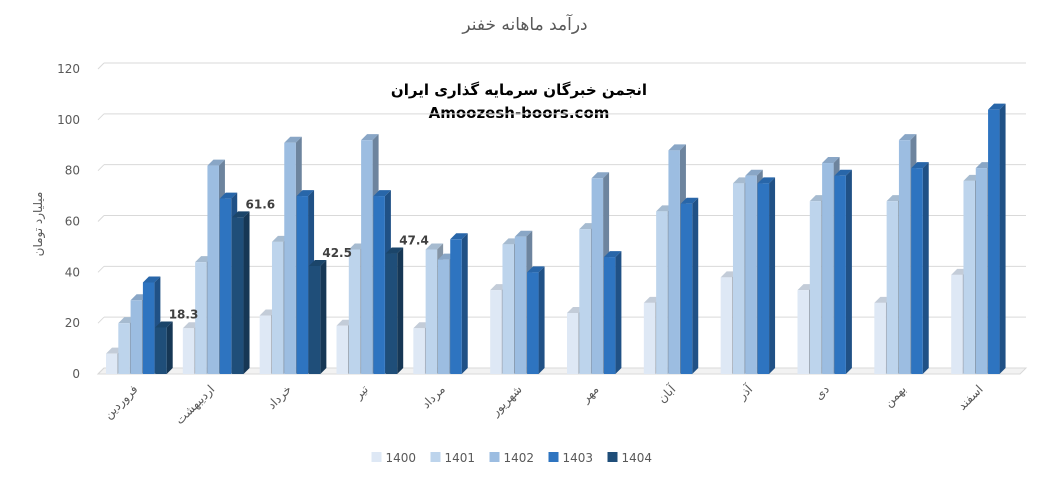 Image resolution: width=1040 pixels, height=478 pixels. What do you see at coordinates (261, 204) in the screenshot?
I see `data-label: 61.6` at bounding box center [261, 204].